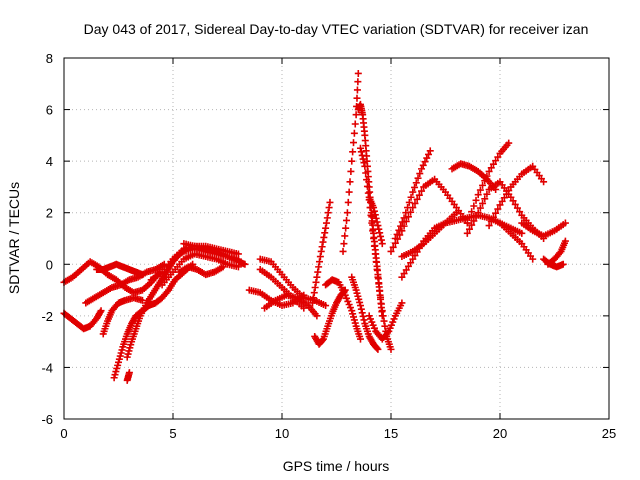 This screenshot has height=480, width=640. What do you see at coordinates (282, 433) in the screenshot?
I see `x-tick-label: 10` at bounding box center [282, 433].